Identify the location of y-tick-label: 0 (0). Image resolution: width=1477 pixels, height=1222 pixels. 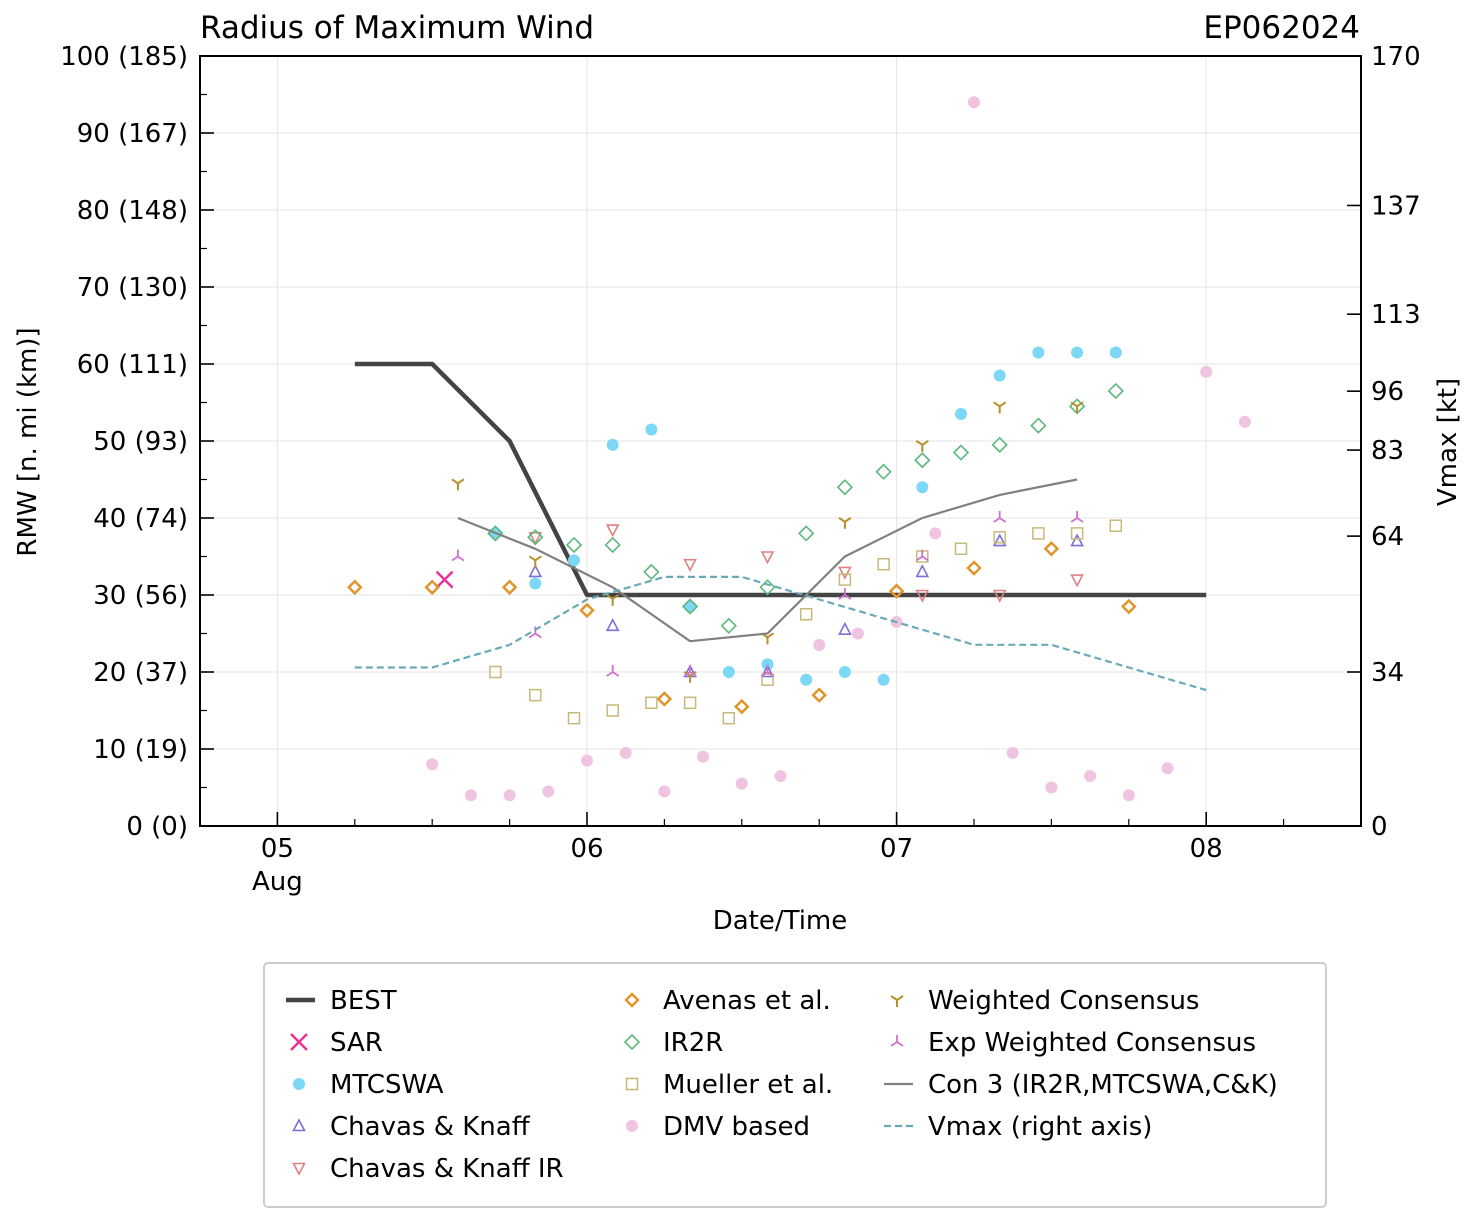
(157, 827).